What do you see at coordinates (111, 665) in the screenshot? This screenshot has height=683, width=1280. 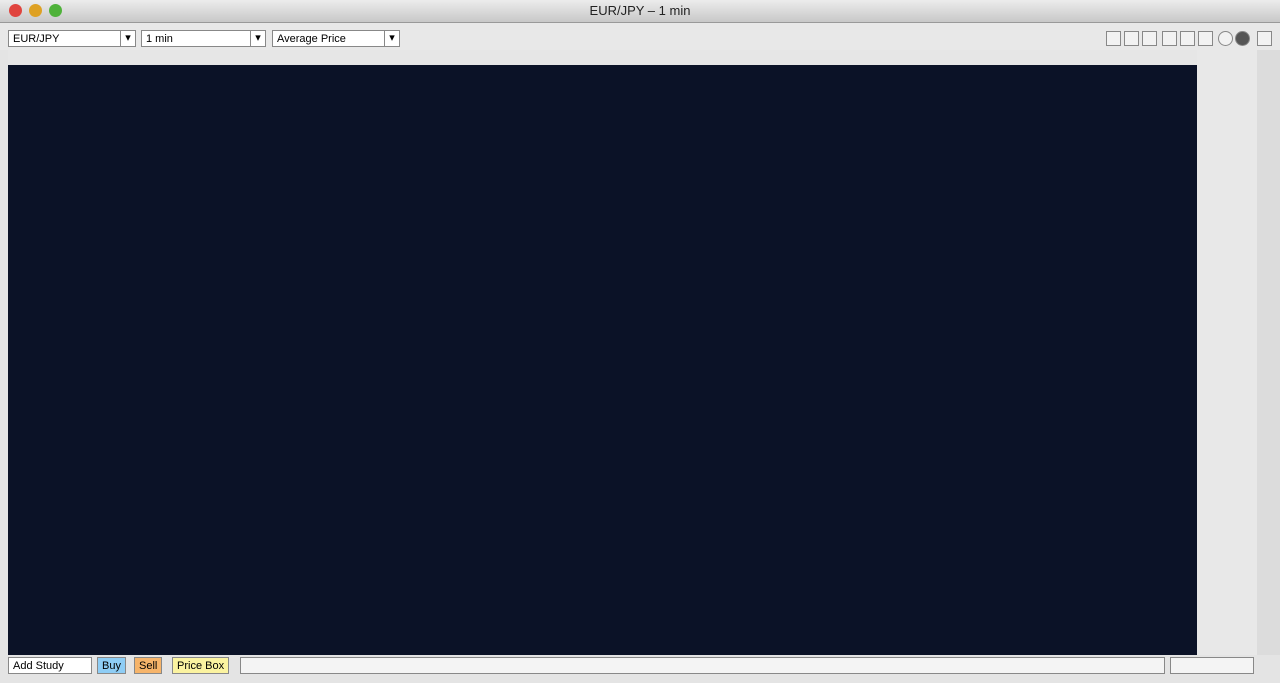 I see `buy-button: Buy` at bounding box center [111, 665].